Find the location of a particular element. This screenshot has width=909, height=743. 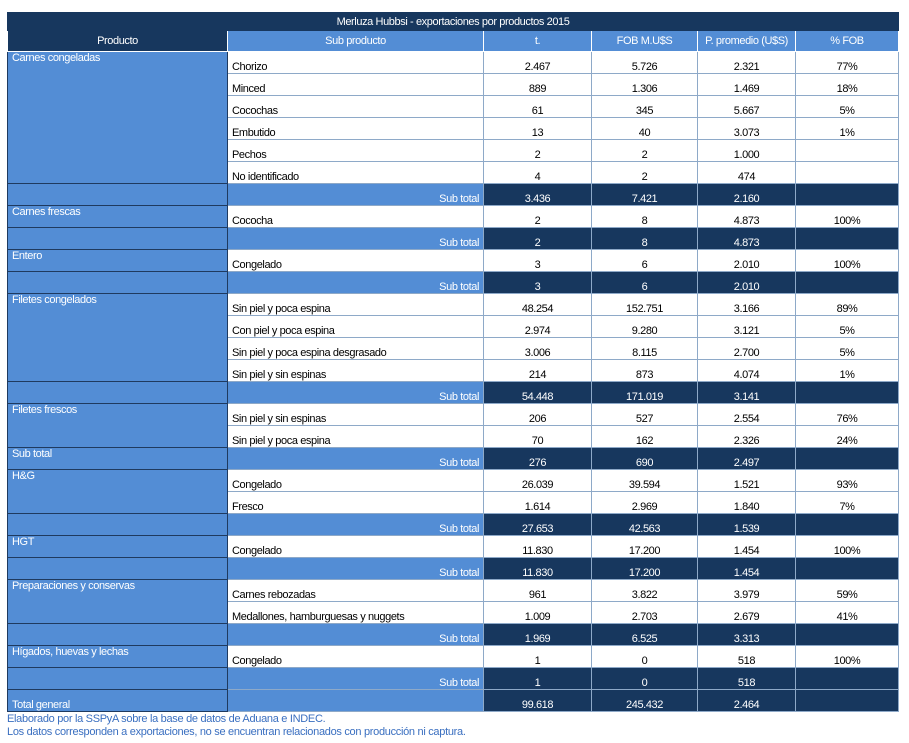

avg-price-cell: 3.073 is located at coordinates (746, 128).